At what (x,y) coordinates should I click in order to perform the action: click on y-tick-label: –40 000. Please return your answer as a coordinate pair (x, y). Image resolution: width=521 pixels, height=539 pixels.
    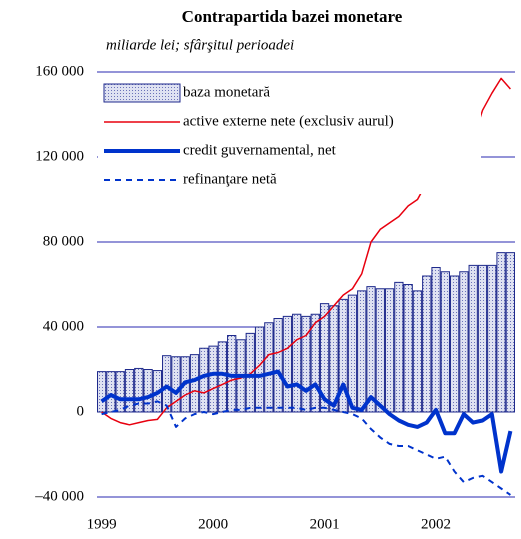
    Looking at the image, I should click on (59, 496).